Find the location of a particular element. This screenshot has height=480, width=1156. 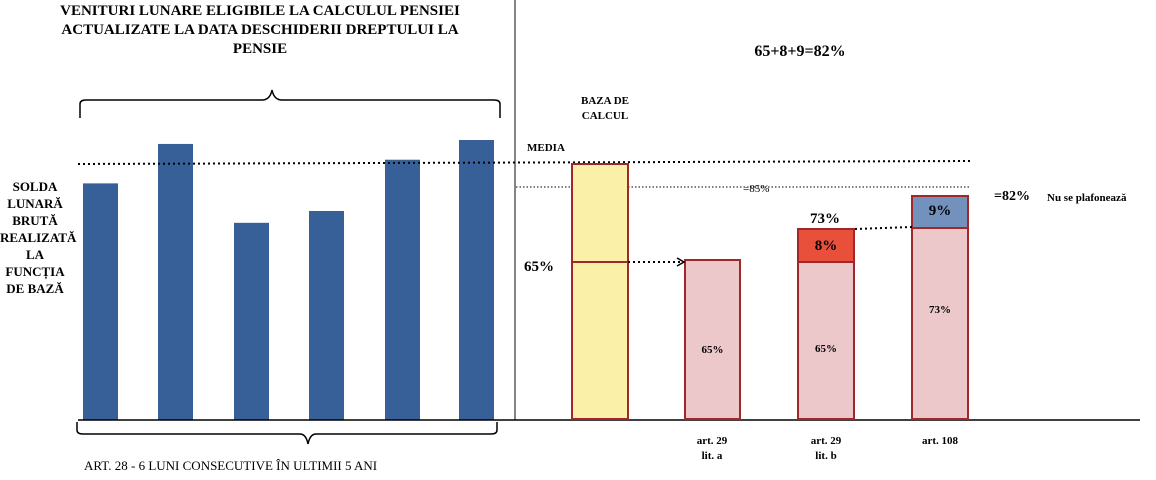

art29a-segment-label: 65% is located at coordinates (712, 350).